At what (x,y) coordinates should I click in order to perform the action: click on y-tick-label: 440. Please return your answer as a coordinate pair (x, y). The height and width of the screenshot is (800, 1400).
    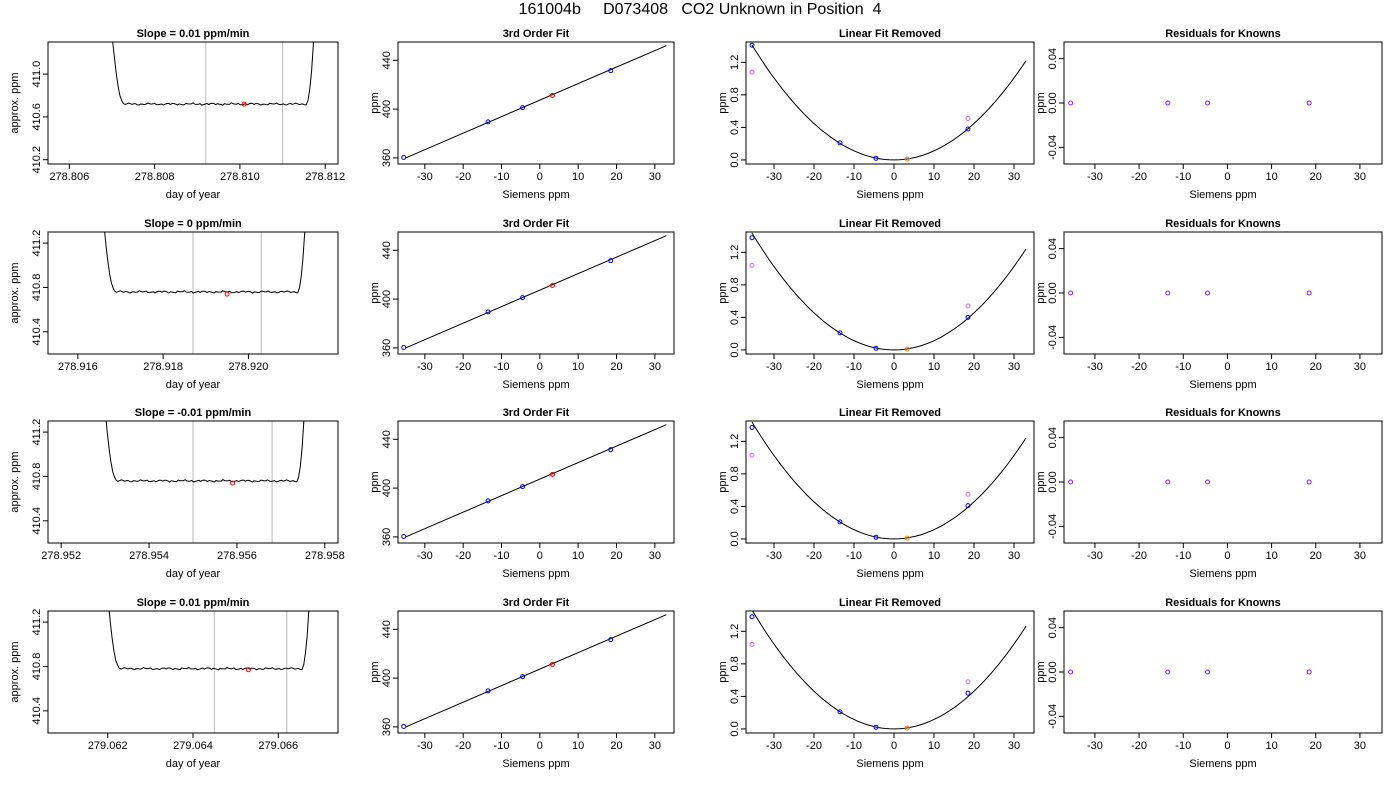
    Looking at the image, I should click on (387, 629).